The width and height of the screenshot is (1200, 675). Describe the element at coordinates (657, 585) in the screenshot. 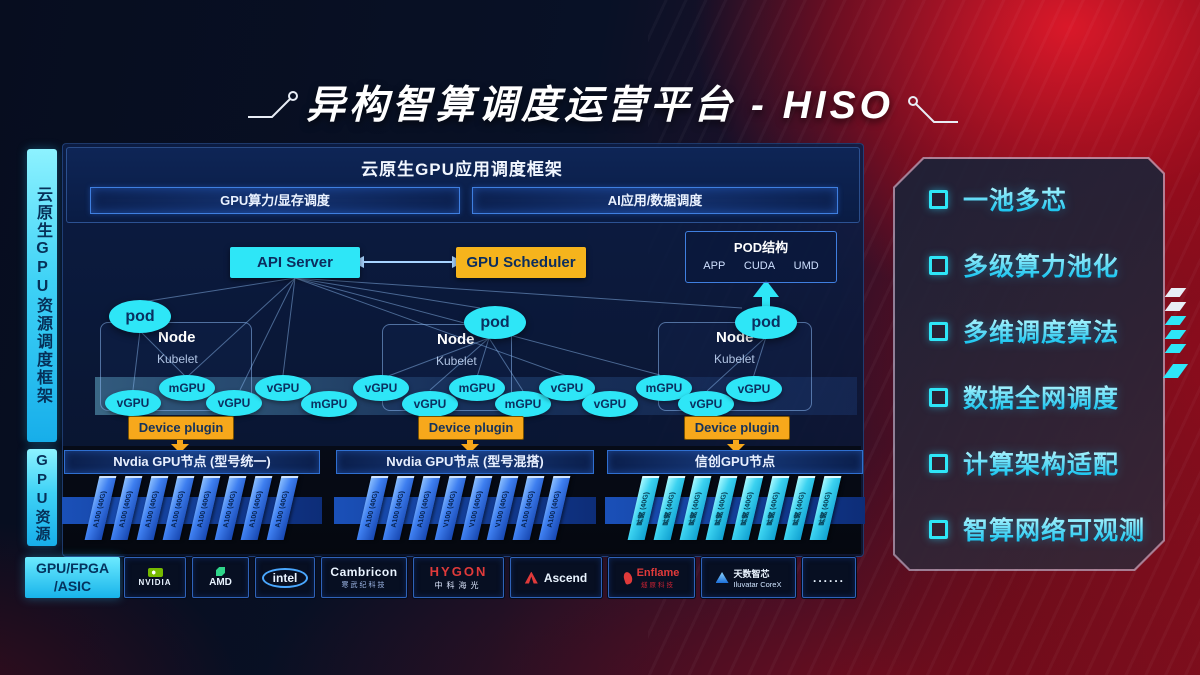

I see `vendor-subname: 燧原科技` at that location.